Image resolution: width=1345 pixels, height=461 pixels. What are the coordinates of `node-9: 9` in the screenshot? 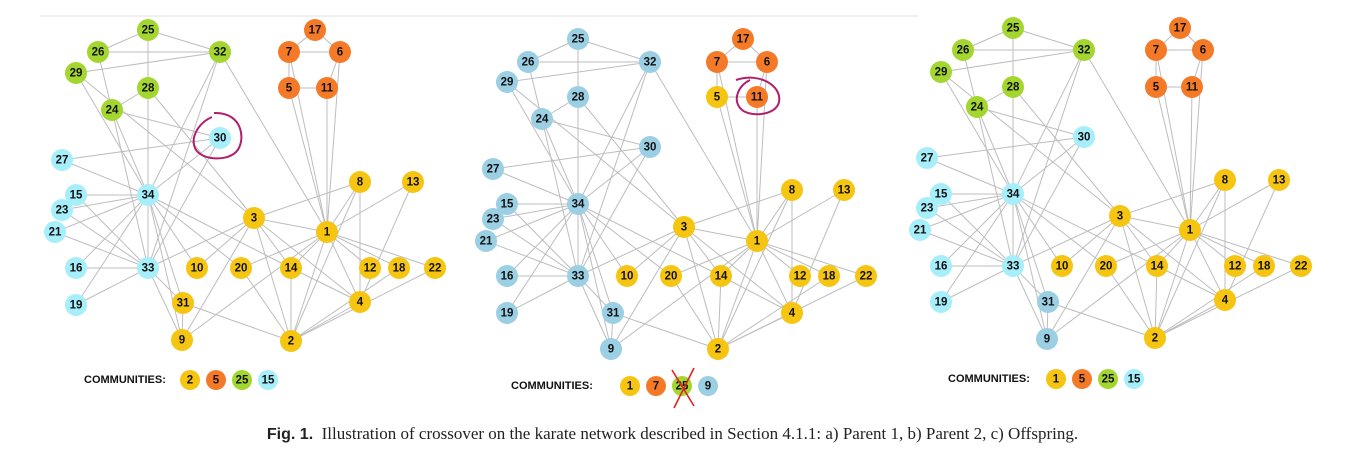 It's located at (182, 340).